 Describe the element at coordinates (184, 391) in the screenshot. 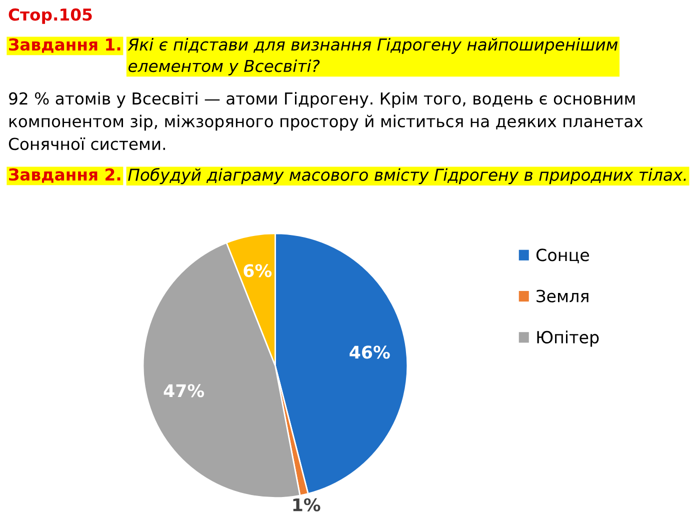

I see `data-label: 47%` at that location.